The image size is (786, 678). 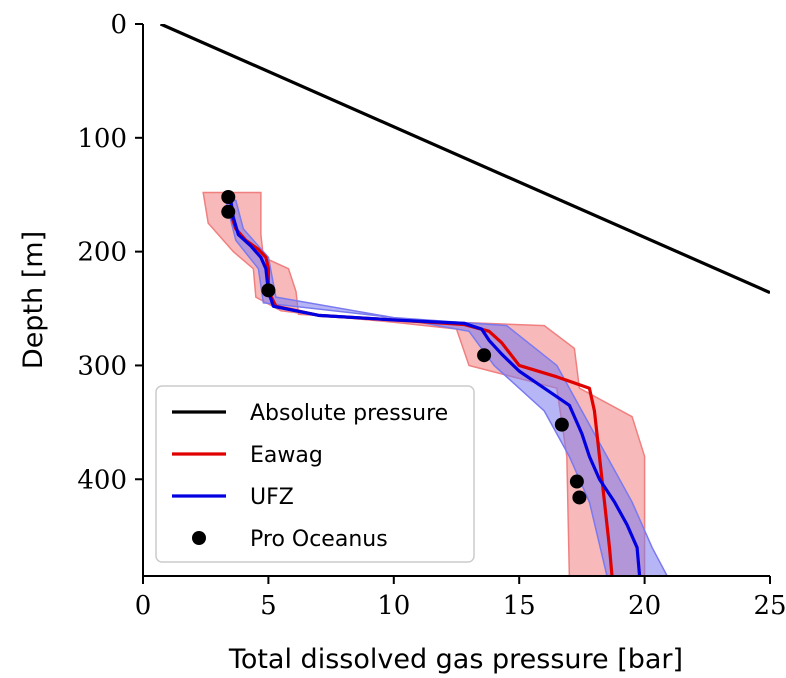 What do you see at coordinates (199, 538) in the screenshot?
I see `legend-swatch` at bounding box center [199, 538].